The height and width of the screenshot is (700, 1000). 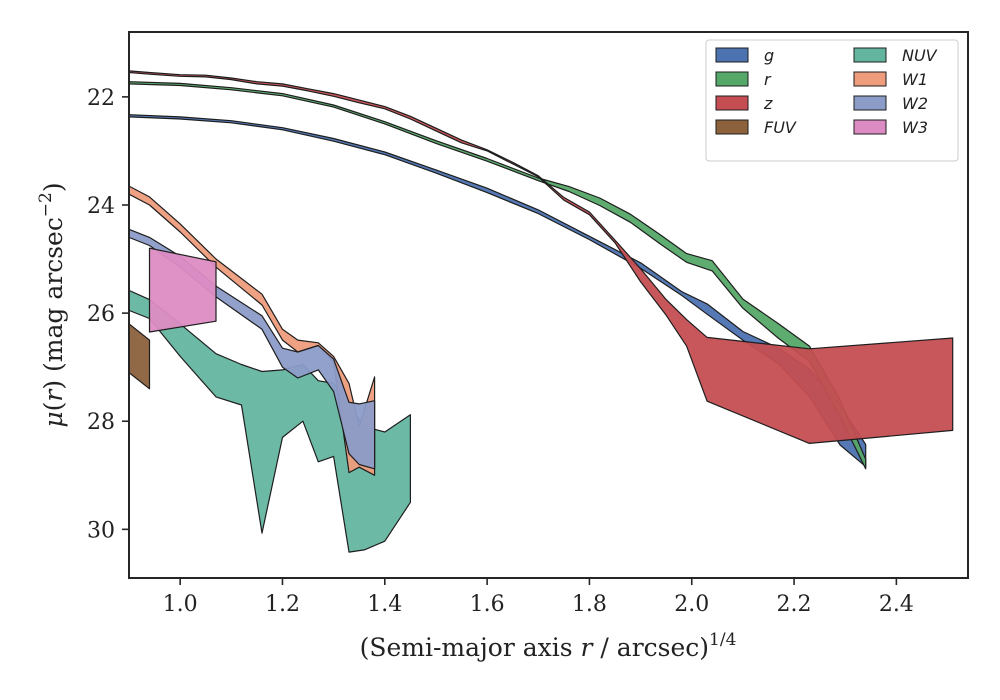 I want to click on x-tick-label: 2.2, so click(x=794, y=604).